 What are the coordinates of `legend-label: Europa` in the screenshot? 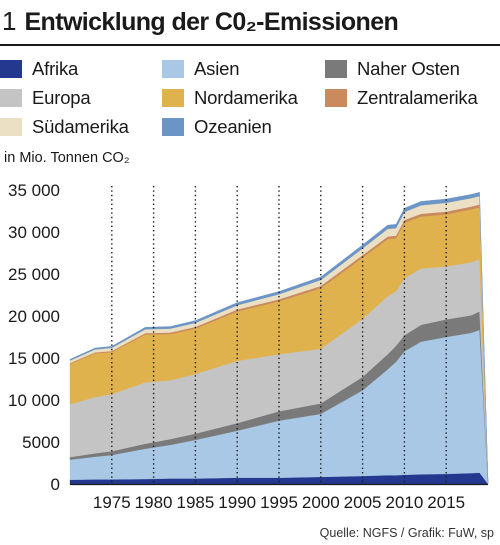 It's located at (61, 97).